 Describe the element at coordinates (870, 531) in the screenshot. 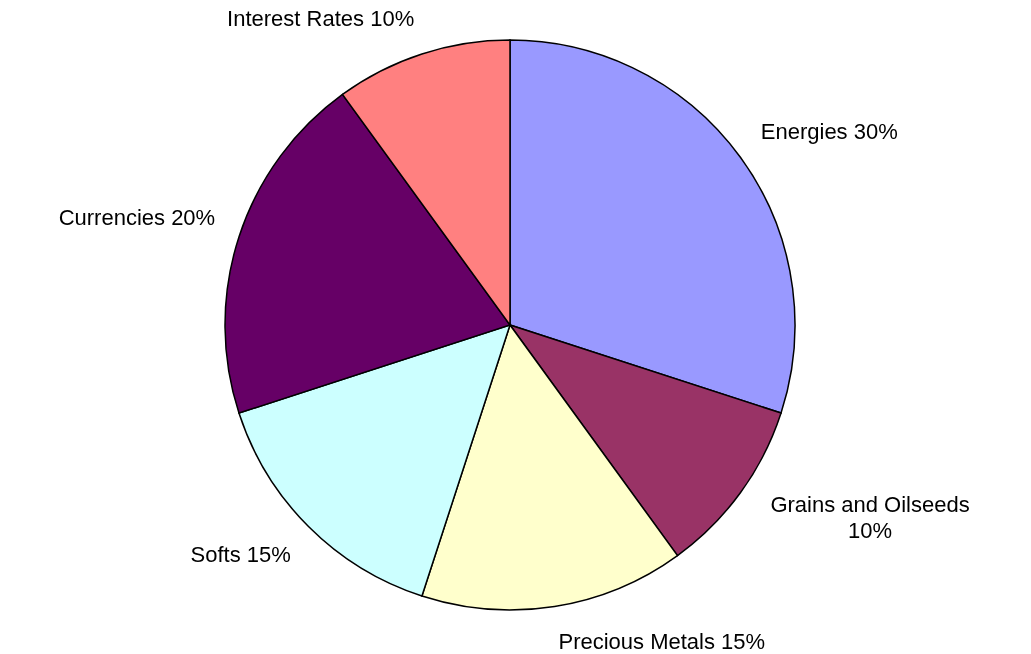

I see `data-label: 10%` at that location.